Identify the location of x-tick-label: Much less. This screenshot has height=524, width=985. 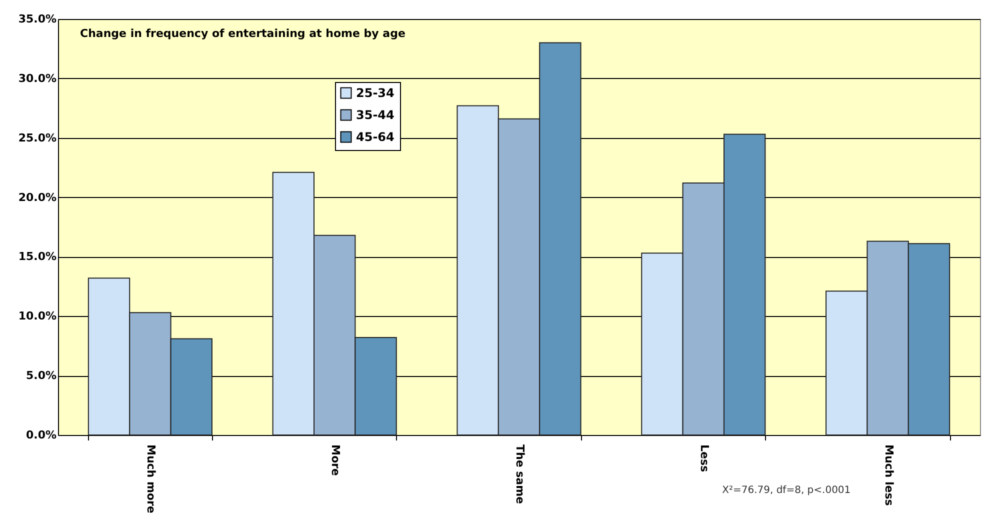
(889, 475).